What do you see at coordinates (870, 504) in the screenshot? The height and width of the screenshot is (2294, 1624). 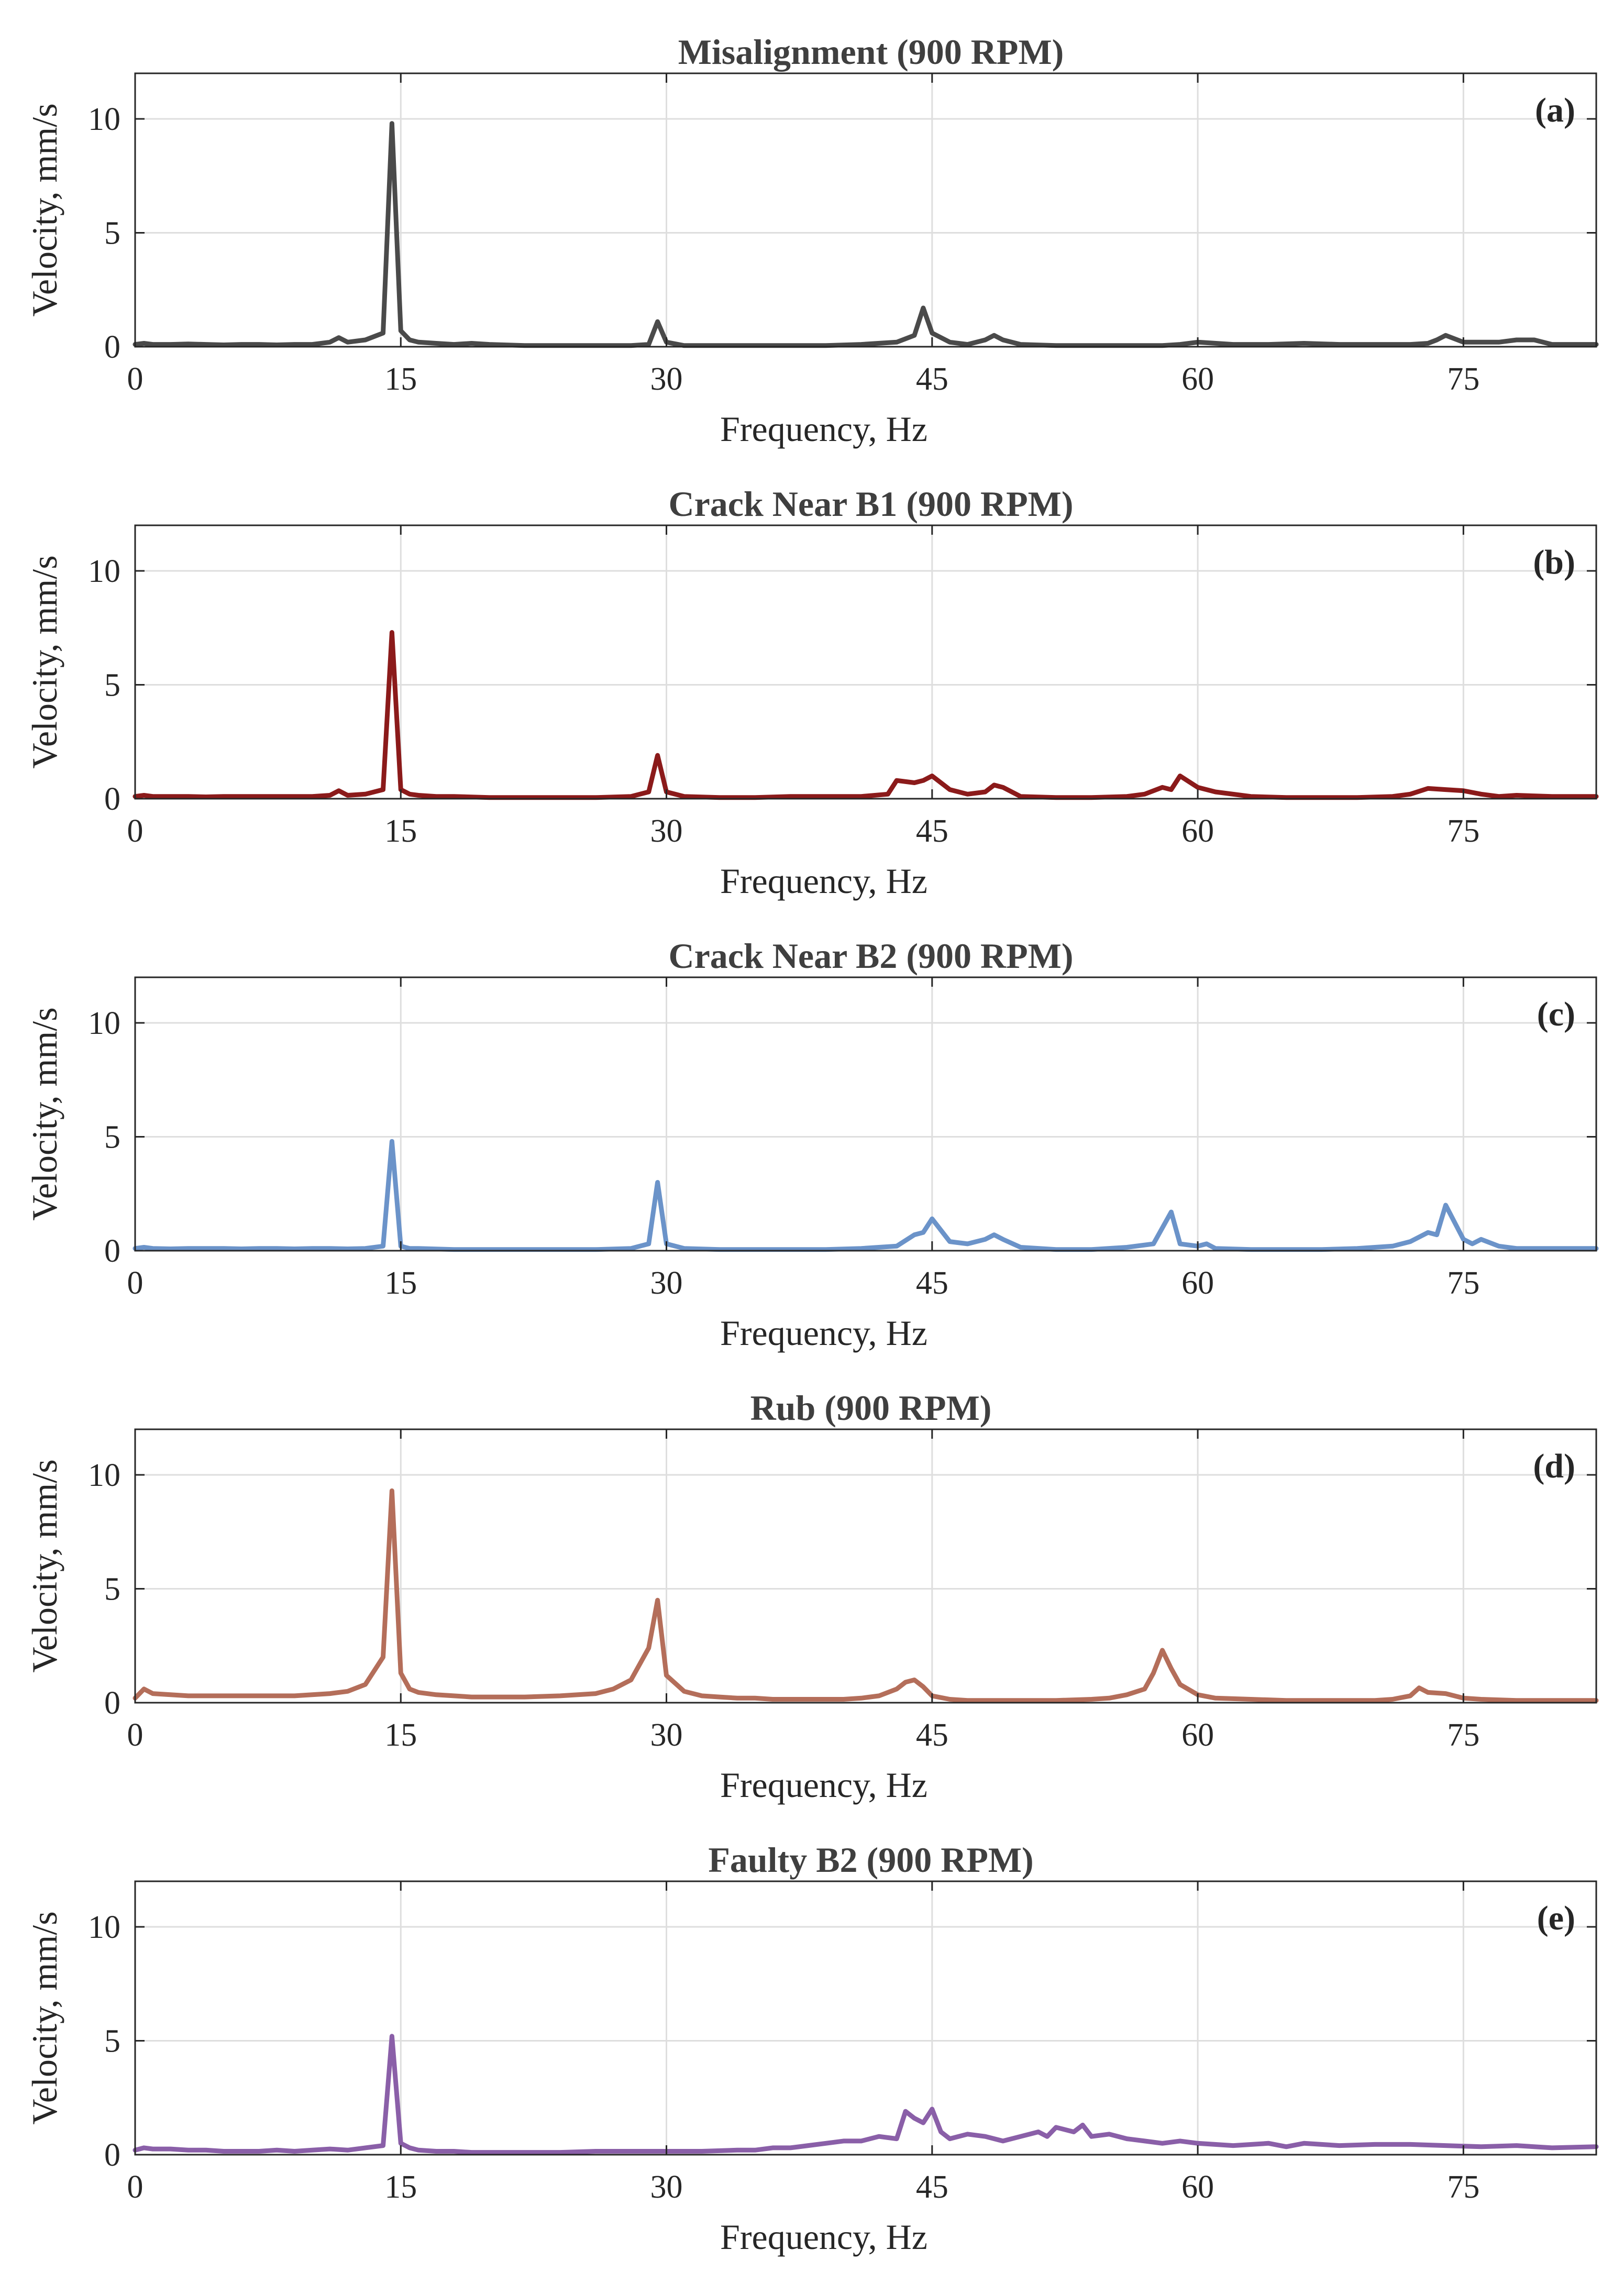 I see `chart-title: Crack Near B1 (900 RPM)` at bounding box center [870, 504].